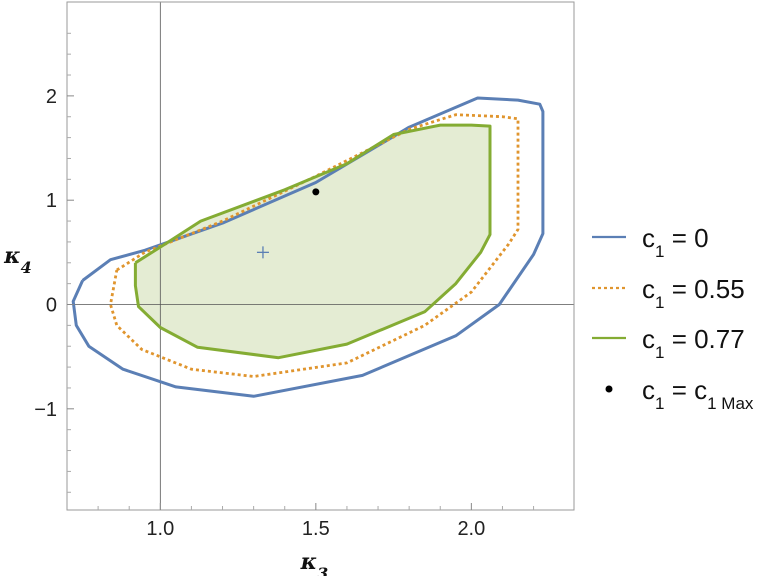  I want to click on legend-item-max: c1 = c1 Max, so click(679, 394).